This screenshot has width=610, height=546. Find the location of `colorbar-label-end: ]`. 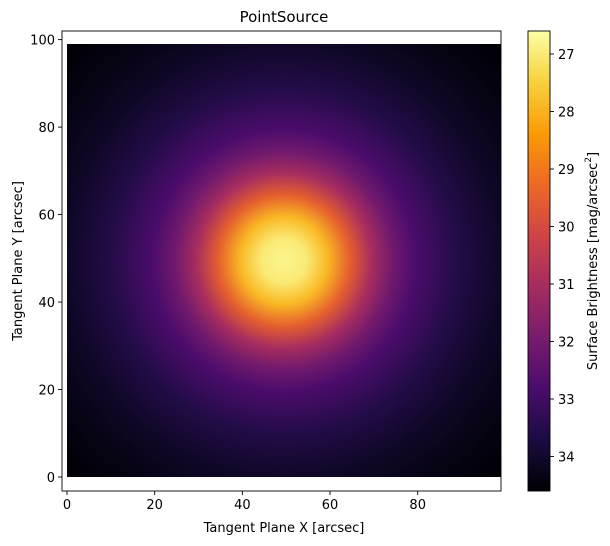

colorbar-label-end: ] is located at coordinates (593, 154).